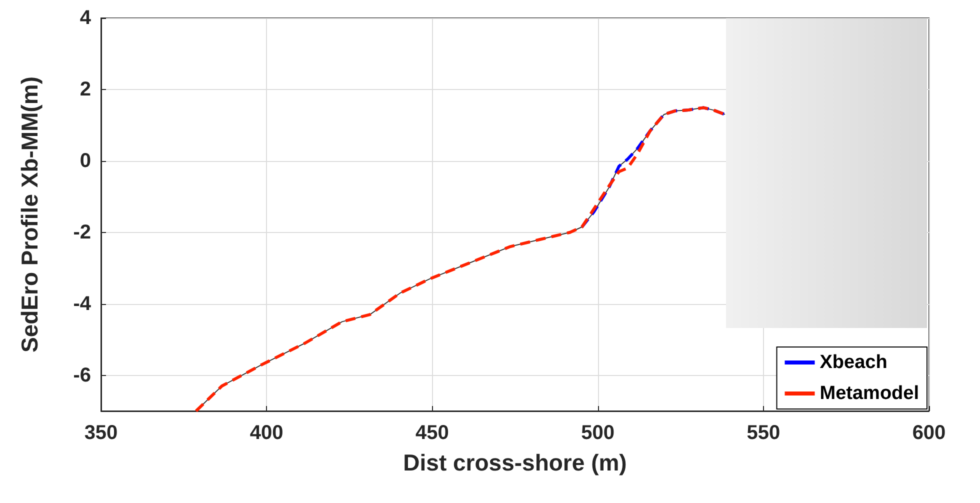 This screenshot has height=503, width=980. What do you see at coordinates (82, 375) in the screenshot?
I see `y-tick-label: -6` at bounding box center [82, 375].